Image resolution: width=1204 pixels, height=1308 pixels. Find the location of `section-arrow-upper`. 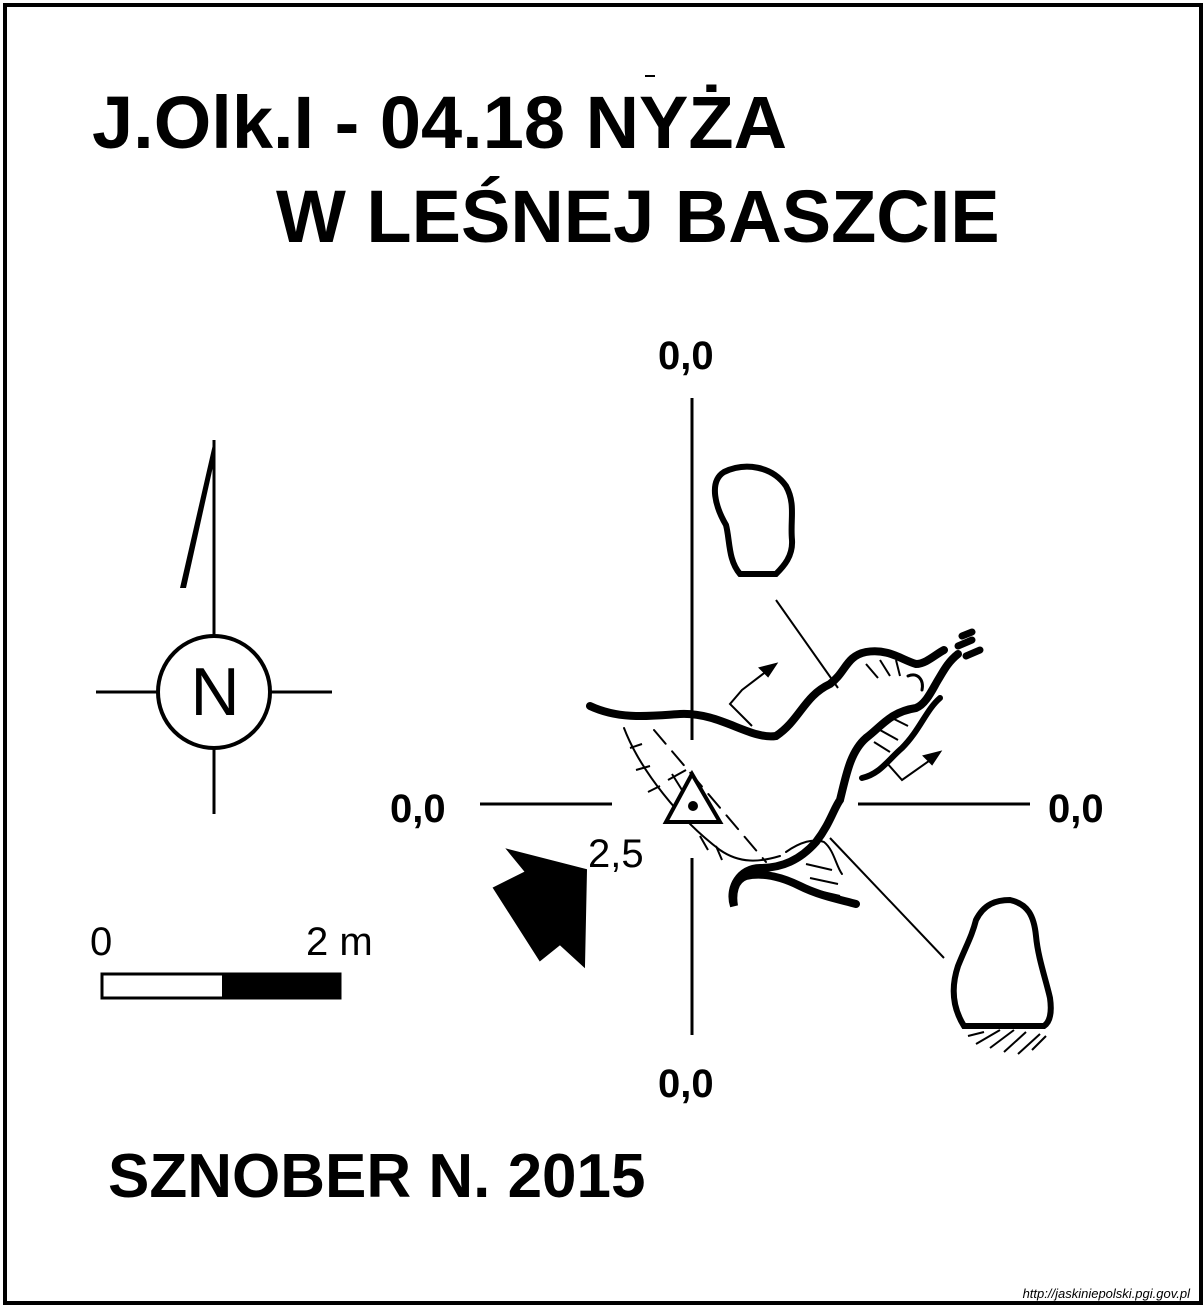

section-arrow-upper is located at coordinates (753, 694).